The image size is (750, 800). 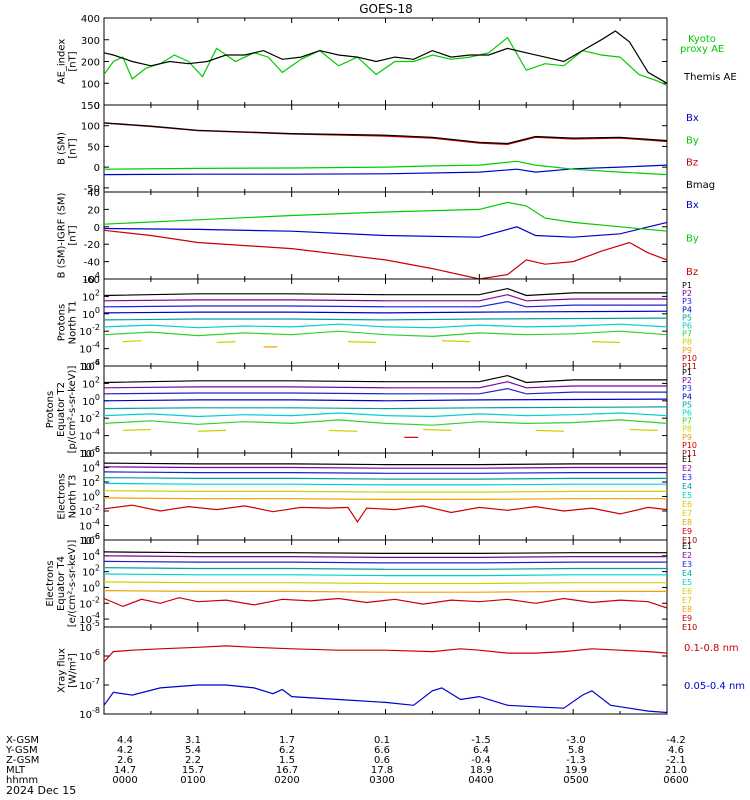 I want to click on y-axis-label: [nT], so click(x=73, y=148).